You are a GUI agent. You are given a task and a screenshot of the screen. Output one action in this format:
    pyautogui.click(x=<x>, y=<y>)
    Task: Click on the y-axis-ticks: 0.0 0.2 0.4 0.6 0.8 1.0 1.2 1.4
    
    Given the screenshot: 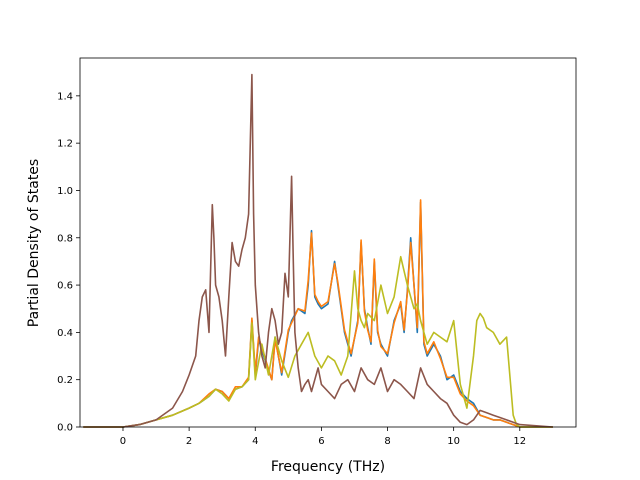 What is the action you would take?
    pyautogui.click(x=68, y=262)
    